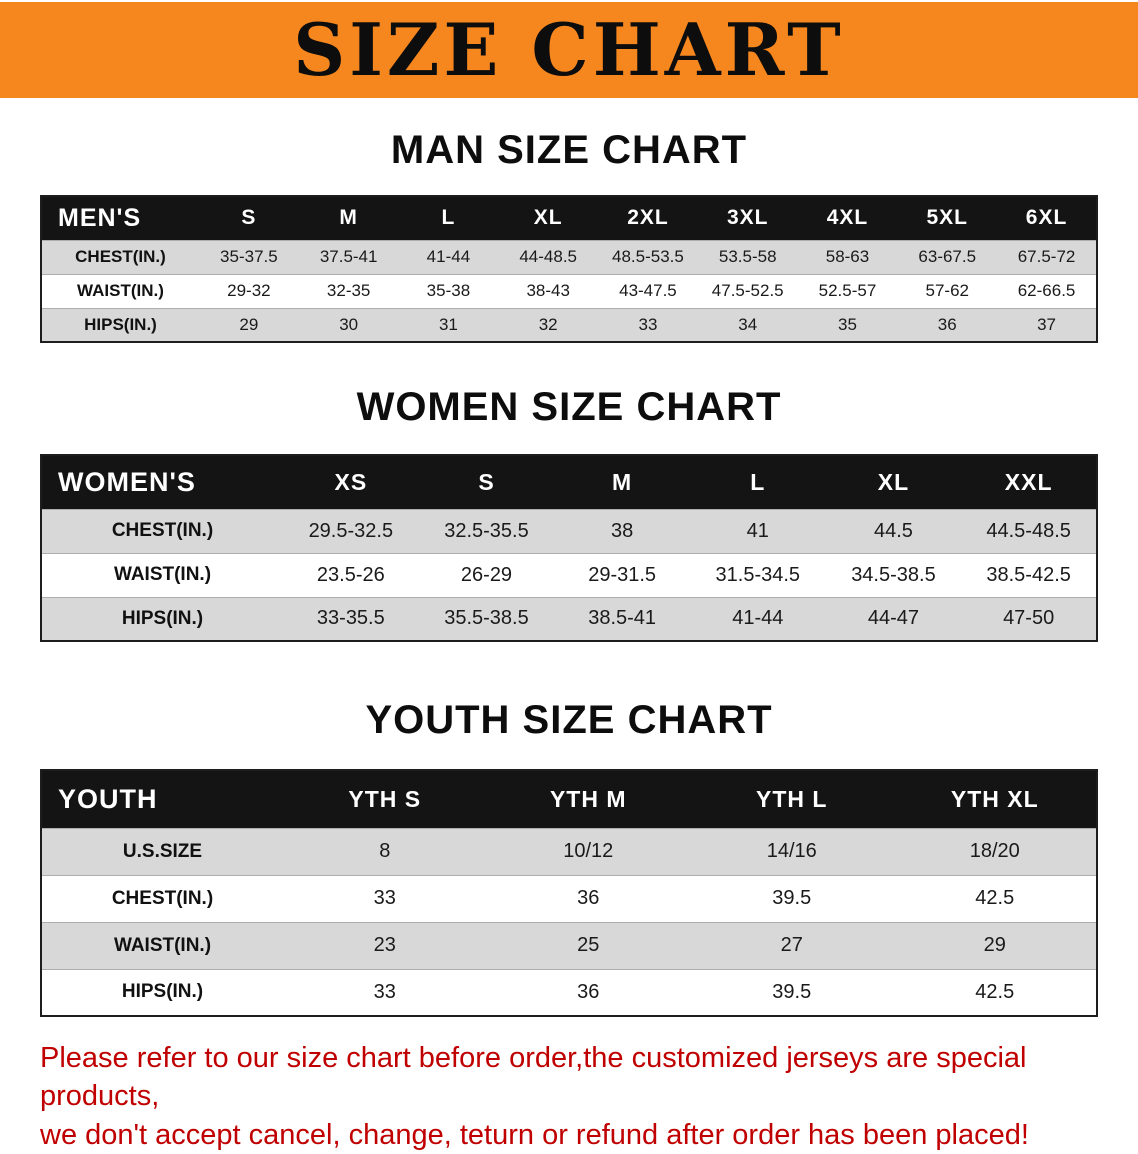  What do you see at coordinates (348, 218) in the screenshot?
I see `men-column-m: M` at bounding box center [348, 218].